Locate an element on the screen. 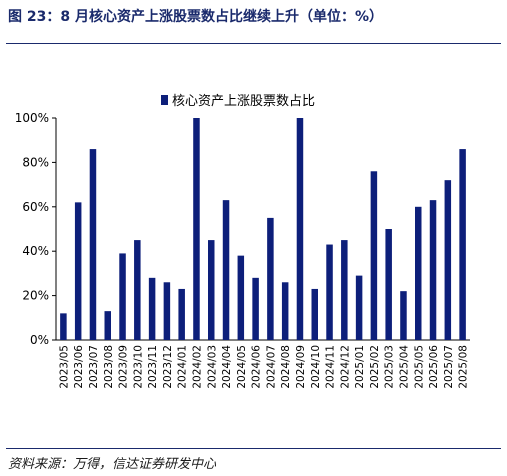 The height and width of the screenshot is (476, 507). x-tick-label: 2023/10 is located at coordinates (138, 367).